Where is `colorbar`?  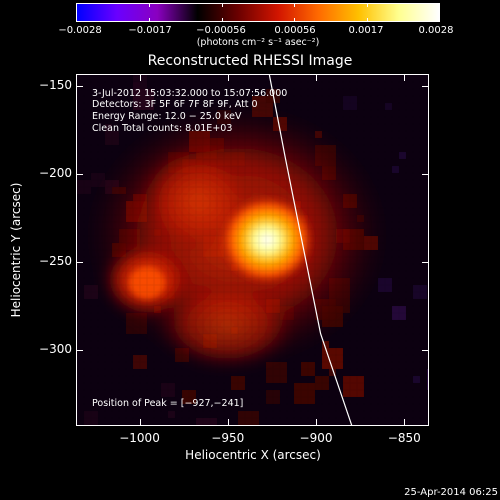
colorbar is located at coordinates (258, 12).